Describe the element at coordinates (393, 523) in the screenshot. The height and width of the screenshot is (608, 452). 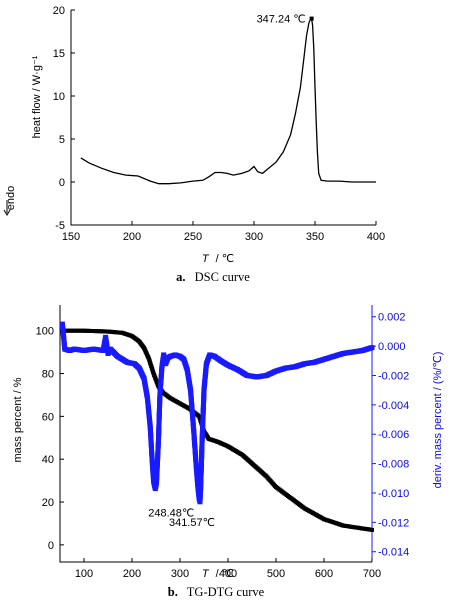
I see `dtg-y-tick-label: -0.012` at that location.